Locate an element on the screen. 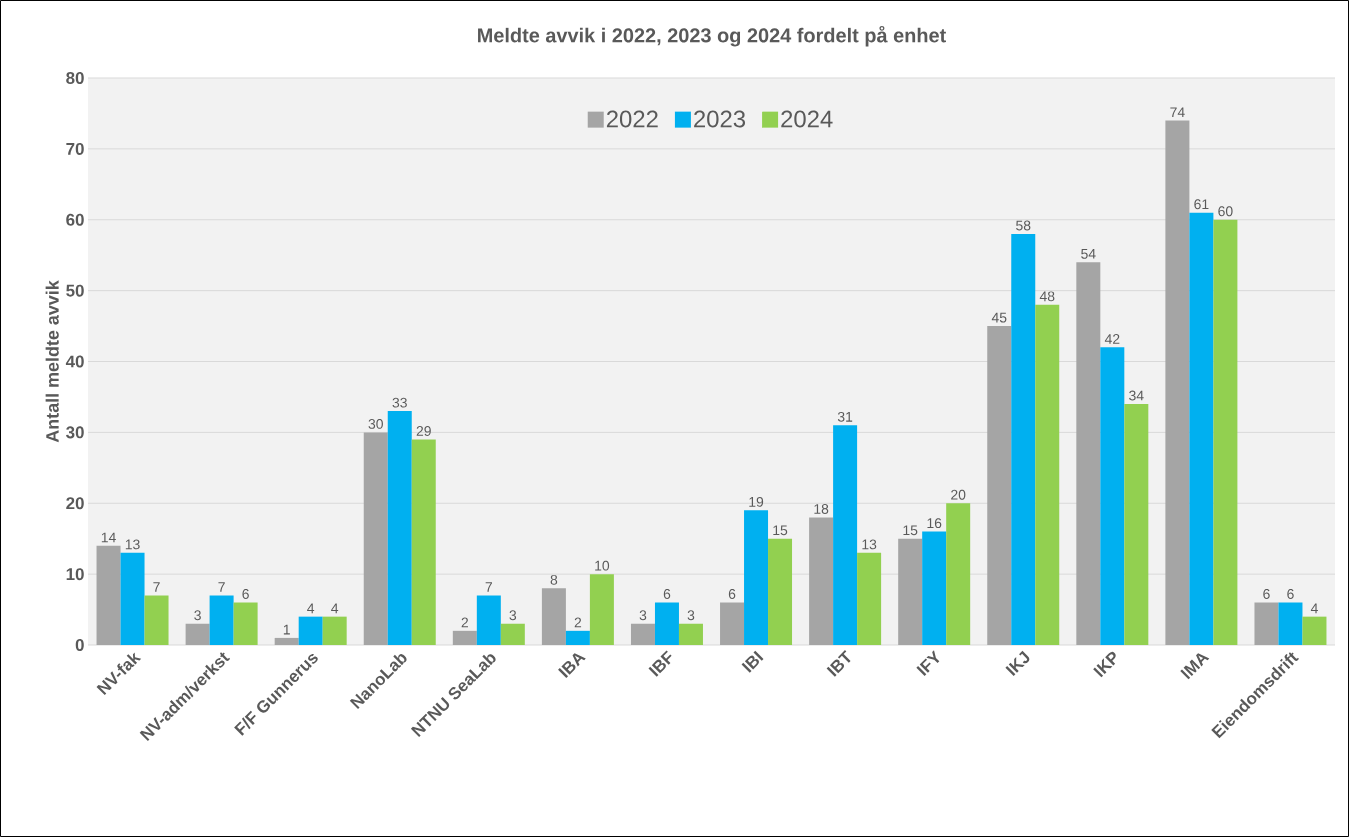  data-label: 29 is located at coordinates (423, 431).